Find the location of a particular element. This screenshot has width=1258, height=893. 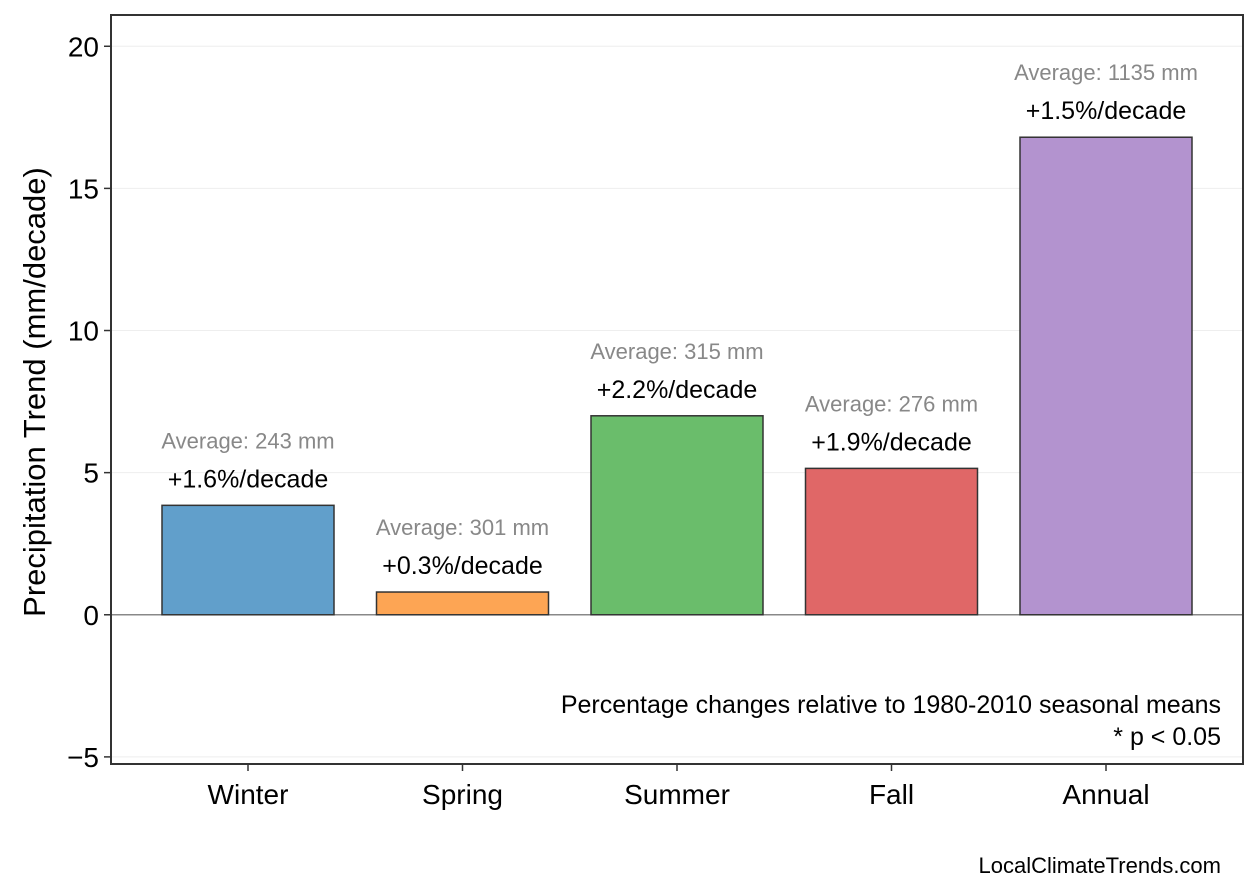

y-tick-label: 0 is located at coordinates (91, 615).